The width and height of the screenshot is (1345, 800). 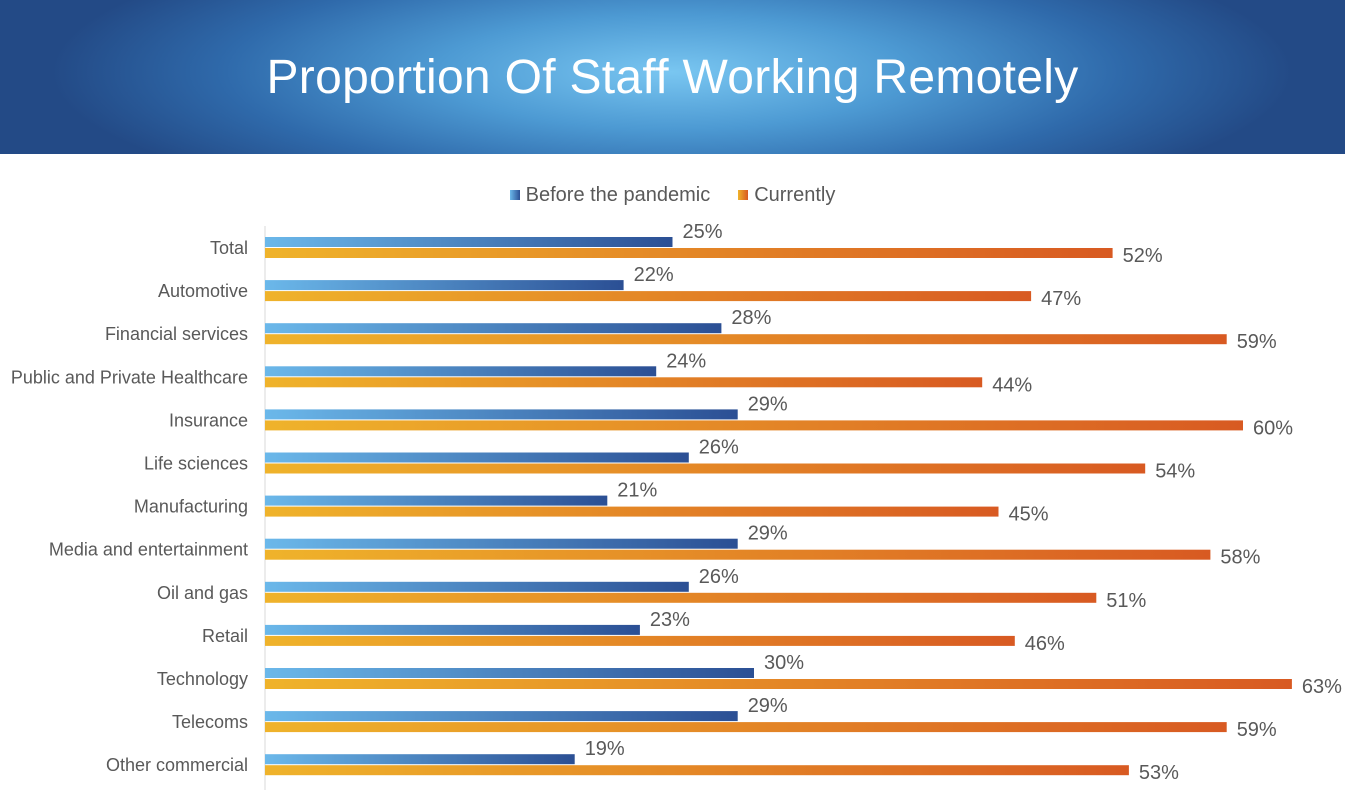 I want to click on data-label-currently: 54%, so click(x=1175, y=472).